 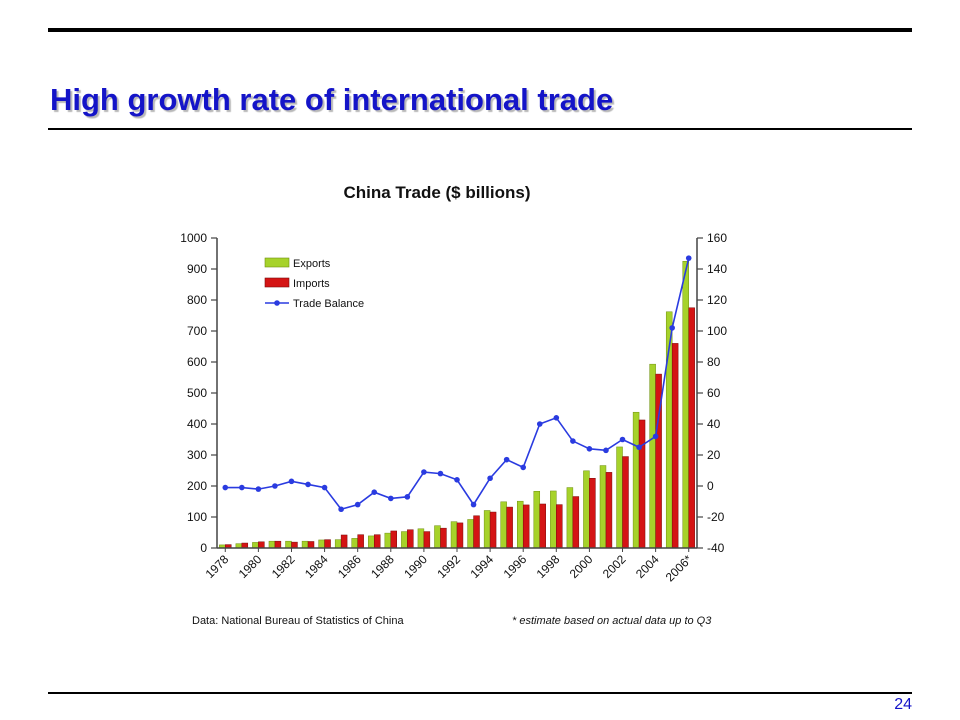 What do you see at coordinates (647, 566) in the screenshot?
I see `x-tick-label: 2004` at bounding box center [647, 566].